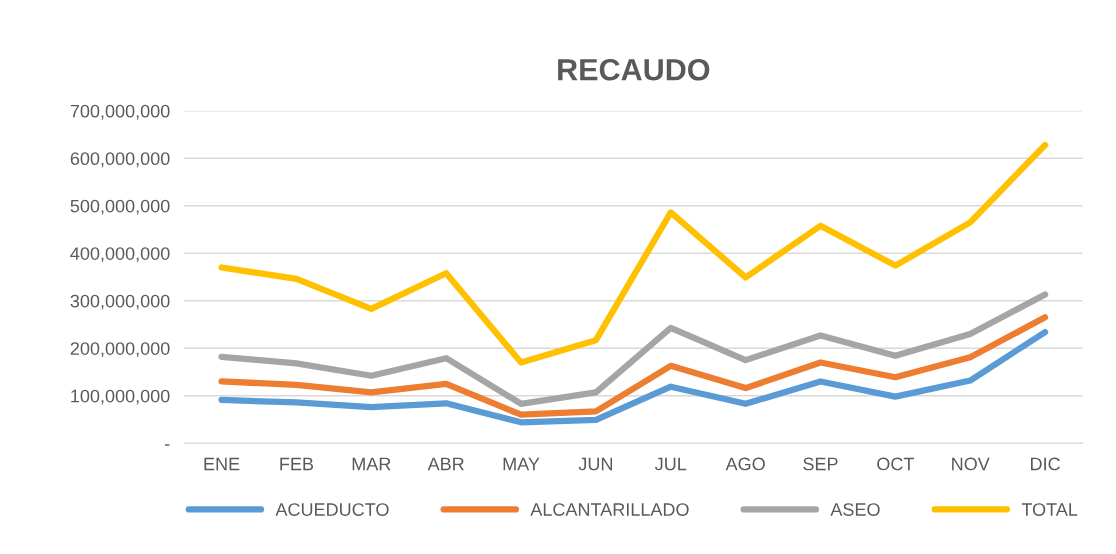 Image resolution: width=1116 pixels, height=554 pixels. Describe the element at coordinates (222, 464) in the screenshot. I see `x-tick-label: ENE` at that location.